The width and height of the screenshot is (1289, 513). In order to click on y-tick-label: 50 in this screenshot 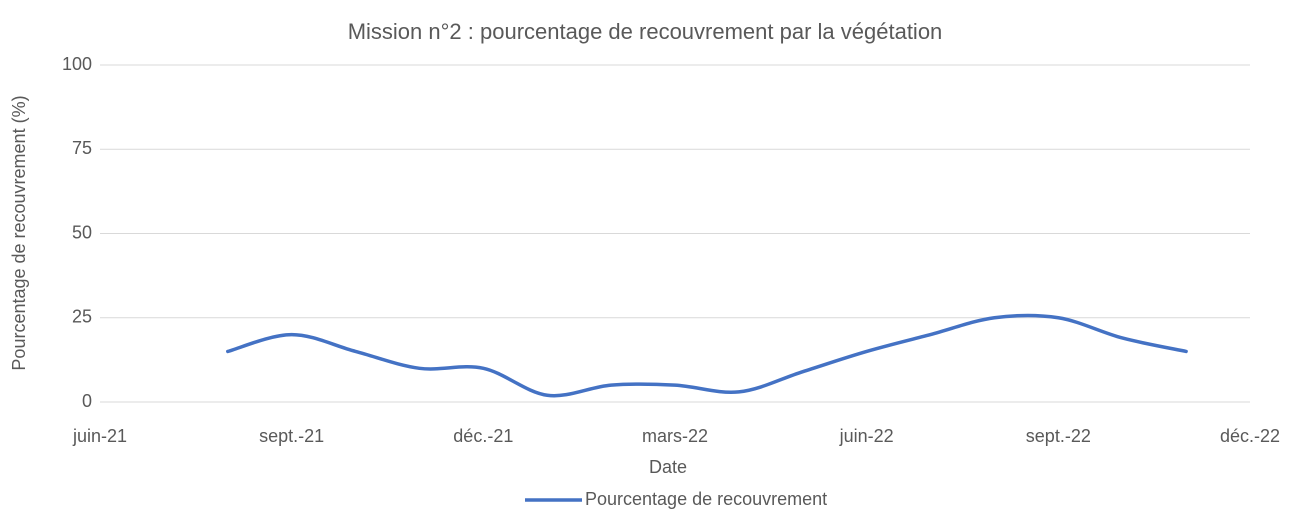, I will do `click(82, 232)`.